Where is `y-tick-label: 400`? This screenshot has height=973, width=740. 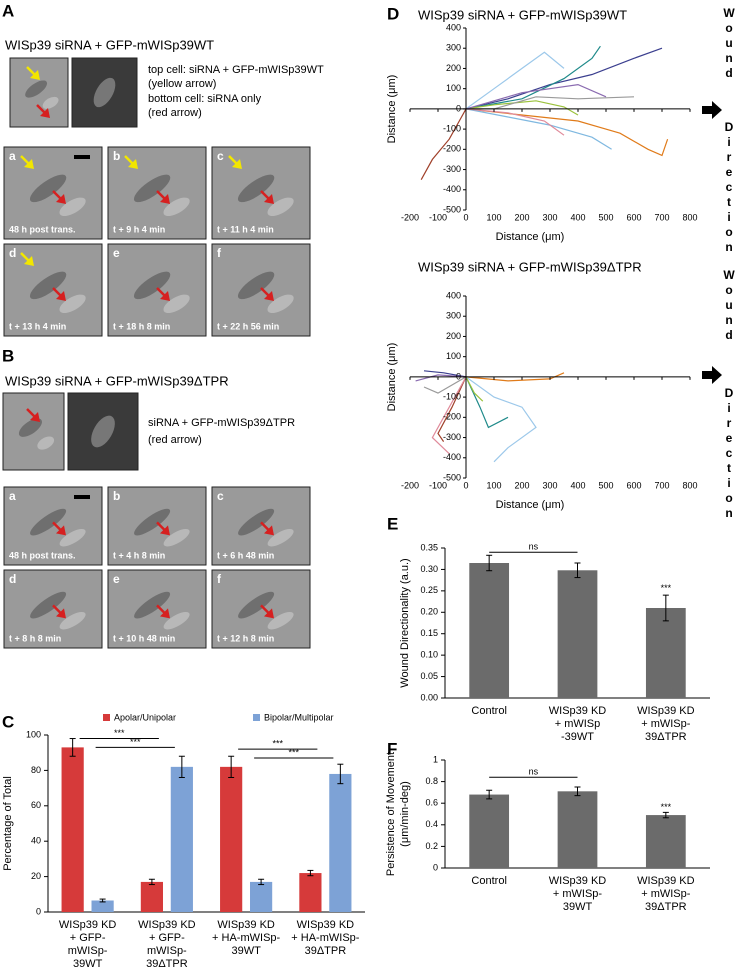
y-tick-label: 400 is located at coordinates (453, 295).